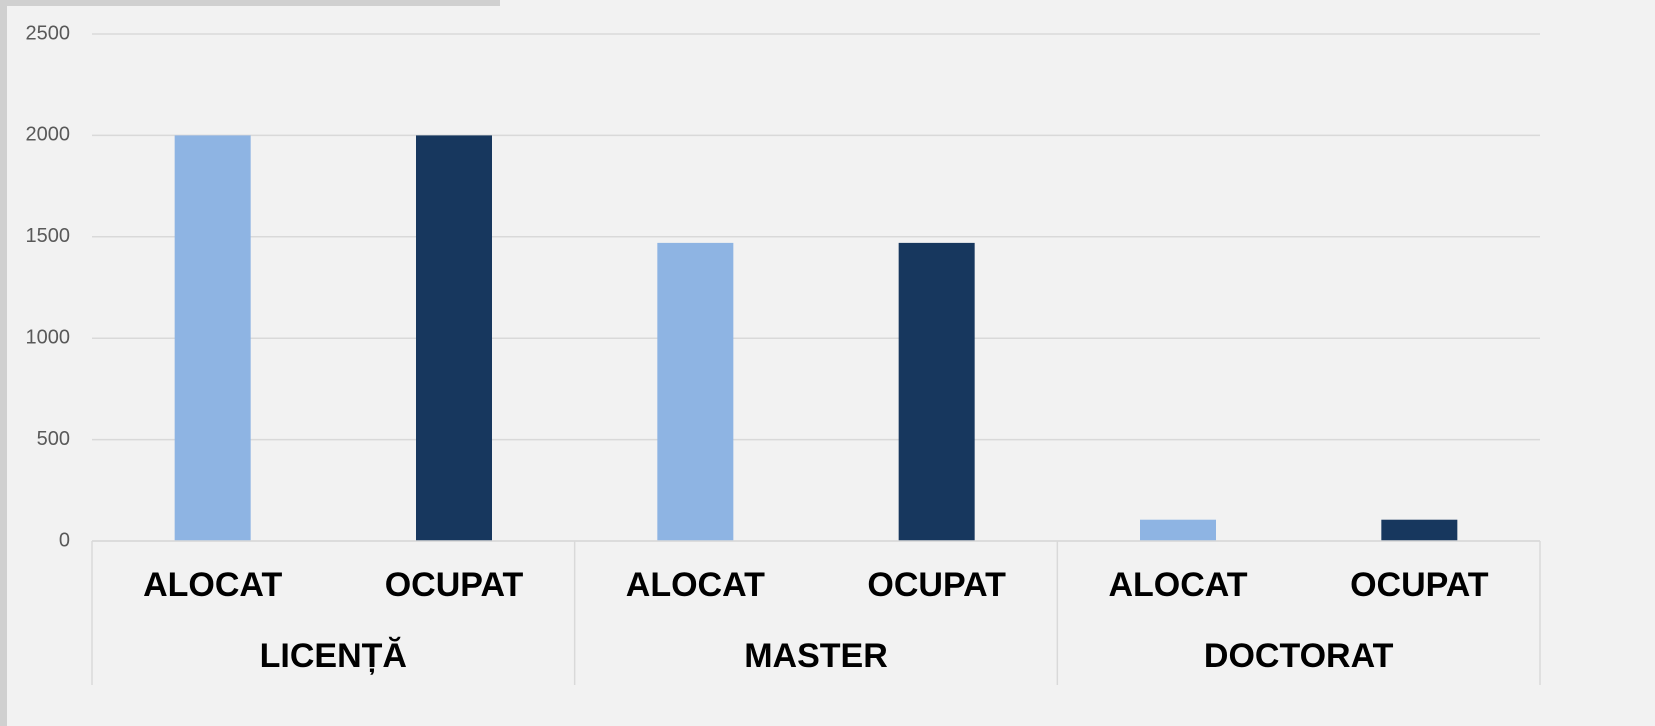 The image size is (1655, 726). Describe the element at coordinates (333, 656) in the screenshot. I see `group-label: LICENȚĂ` at that location.